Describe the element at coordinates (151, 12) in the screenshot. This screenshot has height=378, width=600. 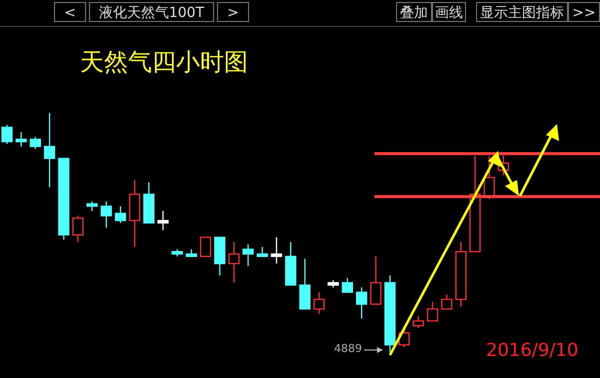
I see `chart-subtitle: 液化天然气100T` at that location.